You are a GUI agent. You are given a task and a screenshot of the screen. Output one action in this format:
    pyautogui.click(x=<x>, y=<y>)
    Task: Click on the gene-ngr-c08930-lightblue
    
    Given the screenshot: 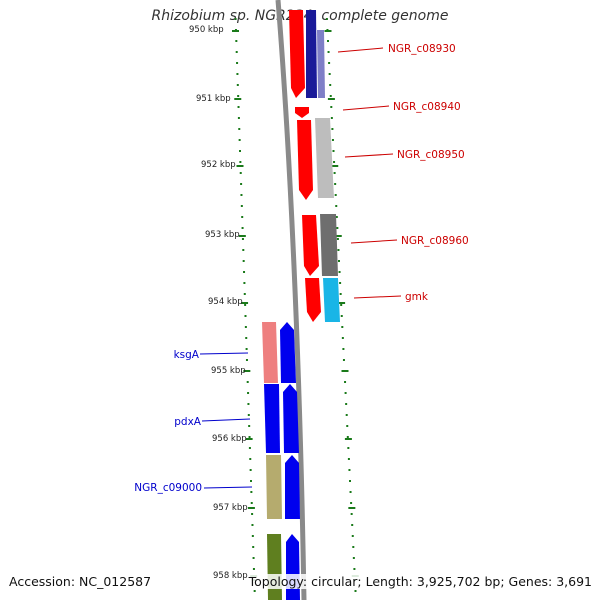 What is the action you would take?
    pyautogui.click(x=321, y=64)
    